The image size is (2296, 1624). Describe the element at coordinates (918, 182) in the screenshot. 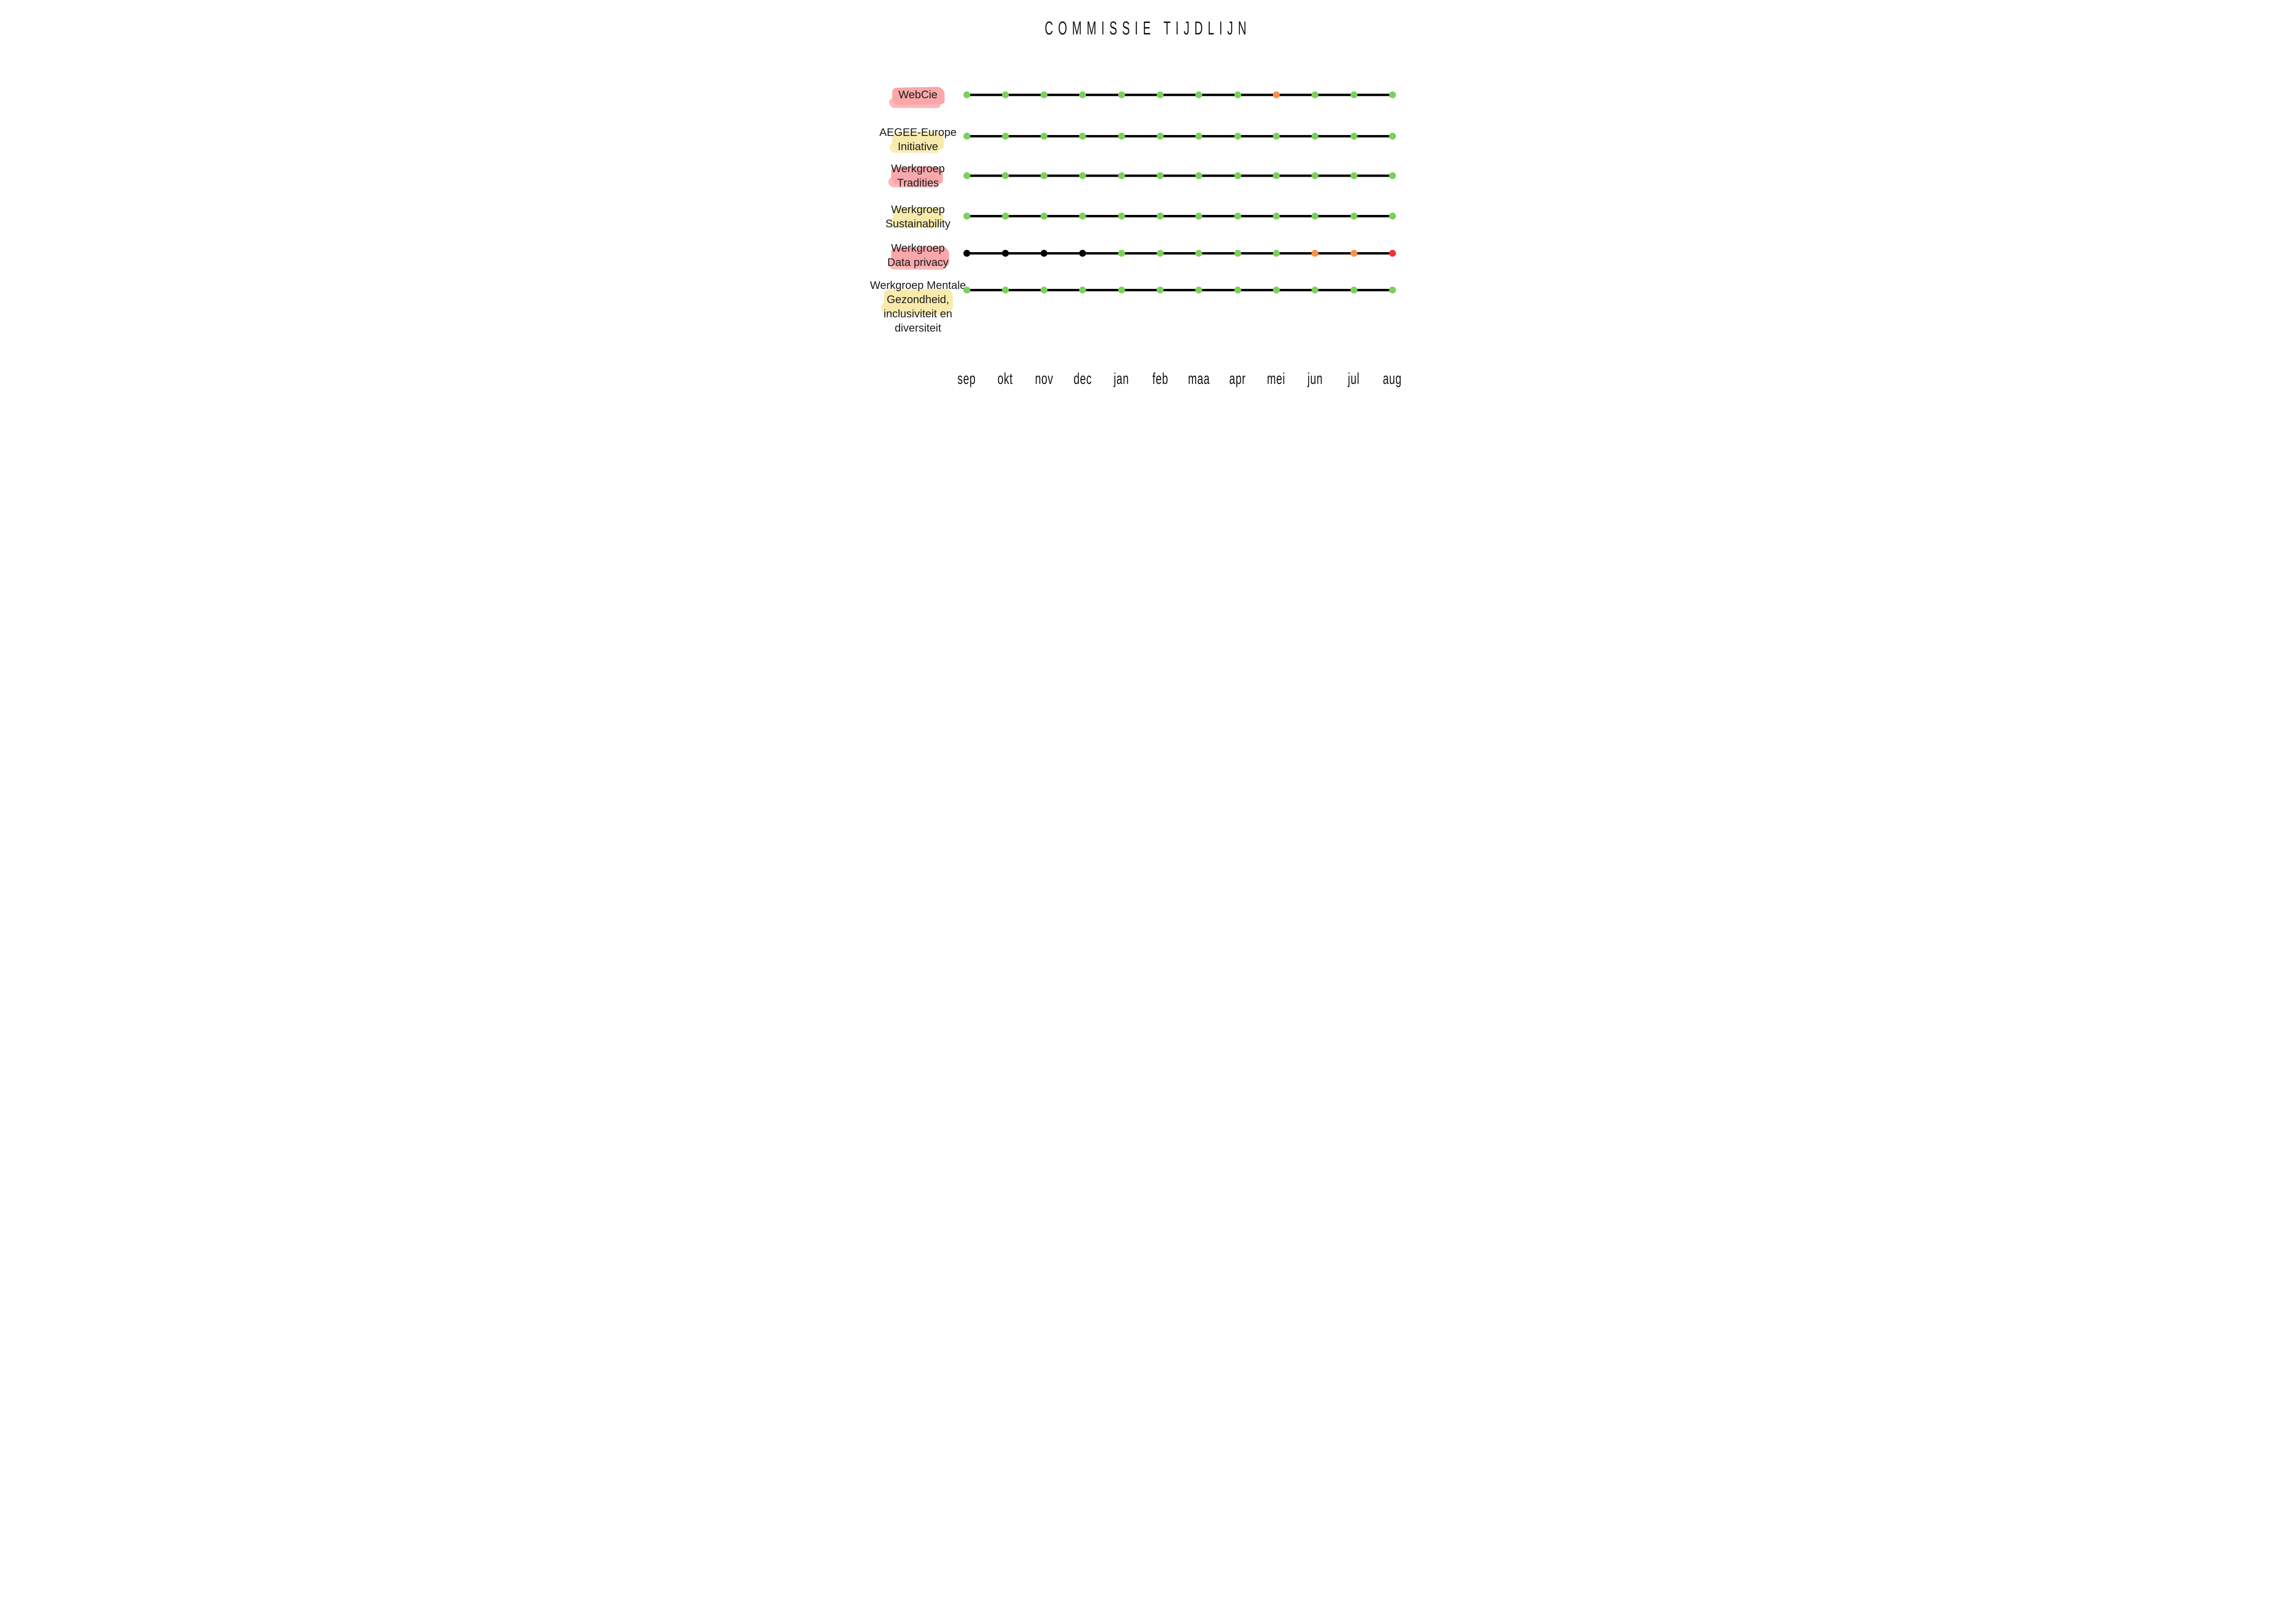

I see `row-label-line: Tradities` at that location.